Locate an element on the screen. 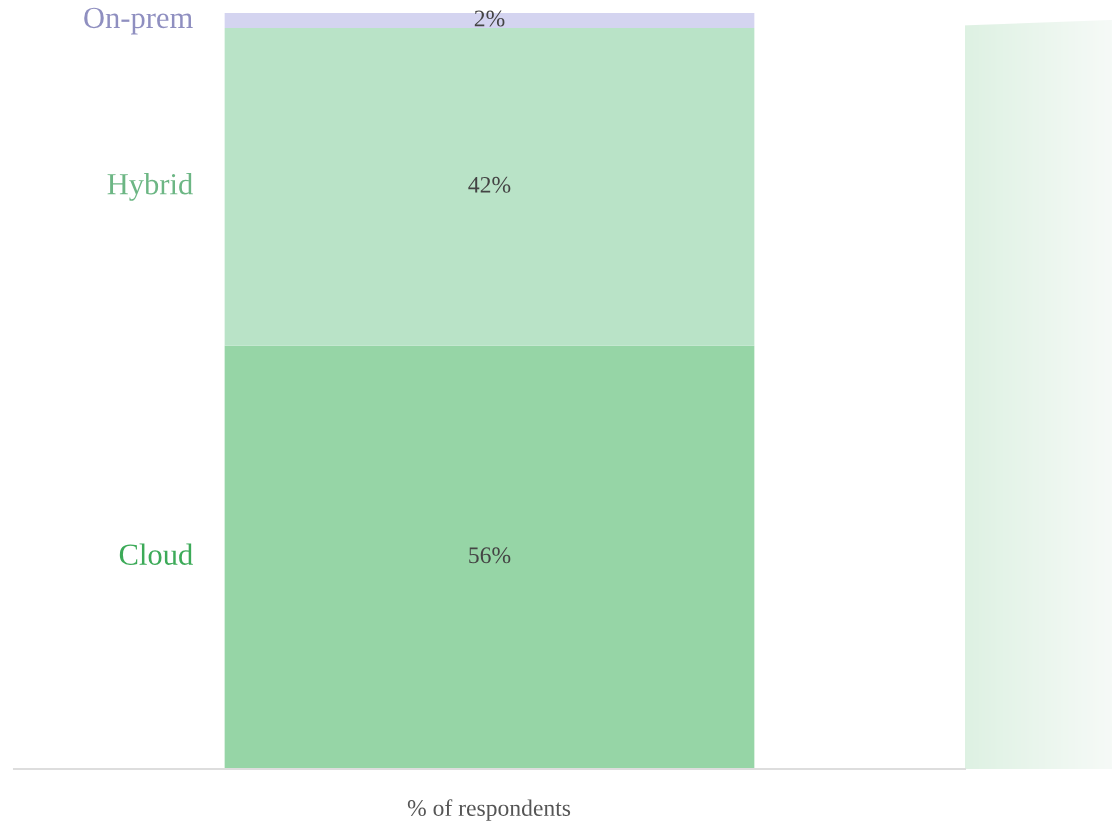 The image size is (1112, 827). x-axis-title: % of respondents is located at coordinates (489, 810).